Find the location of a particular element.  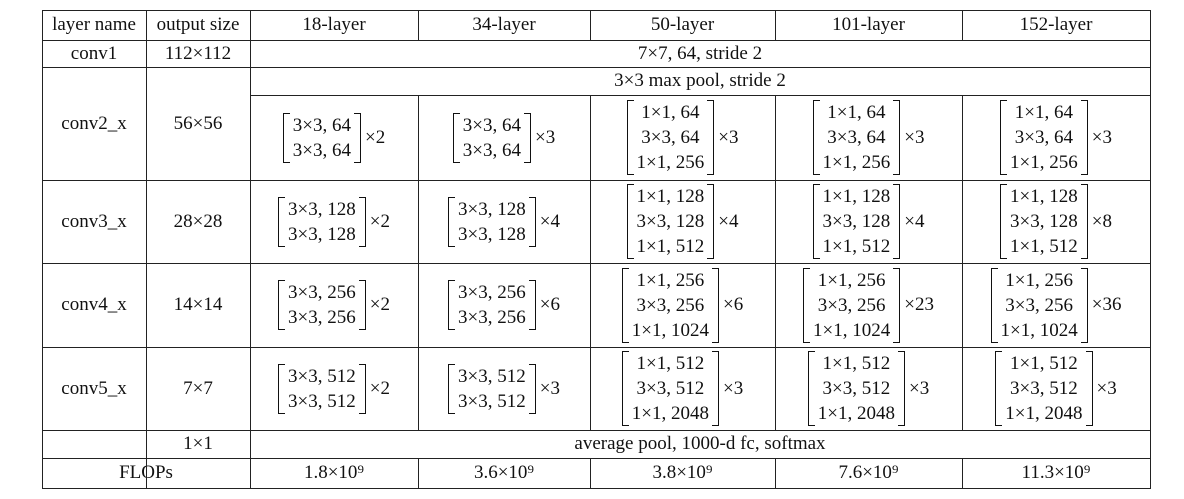

block-cell: 1×1, 256 3×3, 256 1×1, 1024 ×23 is located at coordinates (868, 305).